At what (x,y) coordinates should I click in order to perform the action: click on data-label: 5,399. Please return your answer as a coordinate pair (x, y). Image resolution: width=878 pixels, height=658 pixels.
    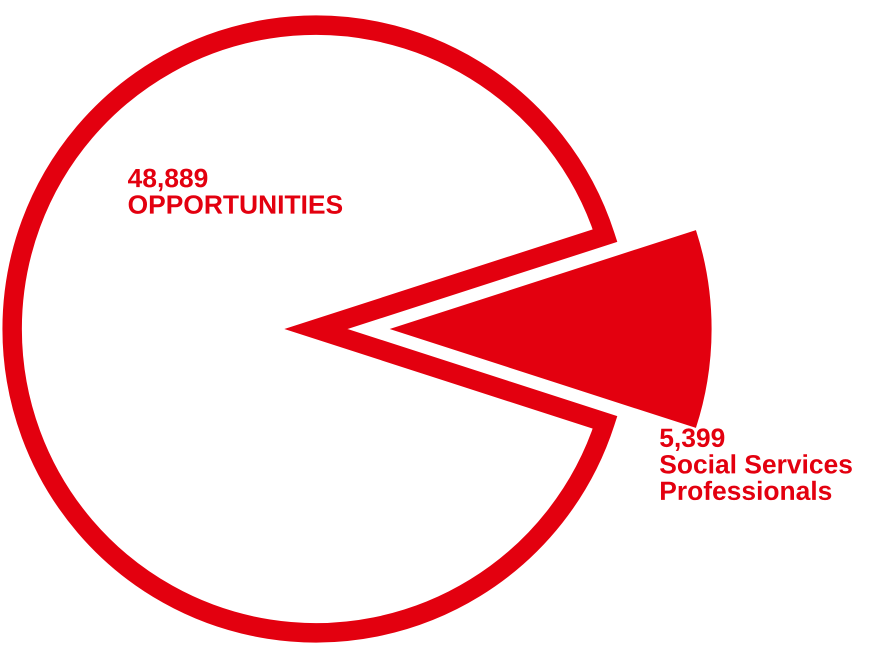
    Looking at the image, I should click on (692, 439).